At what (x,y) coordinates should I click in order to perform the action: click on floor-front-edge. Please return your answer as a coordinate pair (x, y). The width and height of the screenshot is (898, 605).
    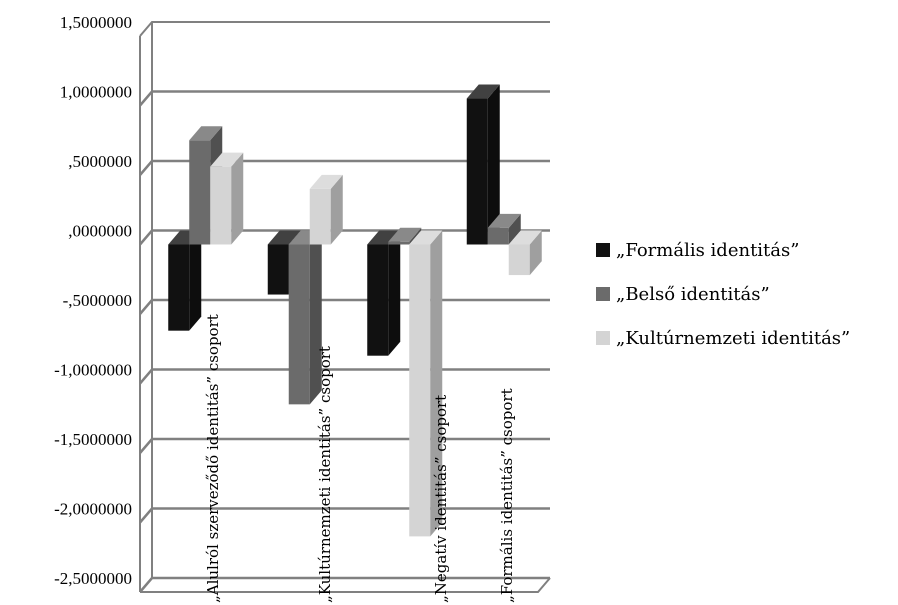
    Looking at the image, I should click on (345, 585).